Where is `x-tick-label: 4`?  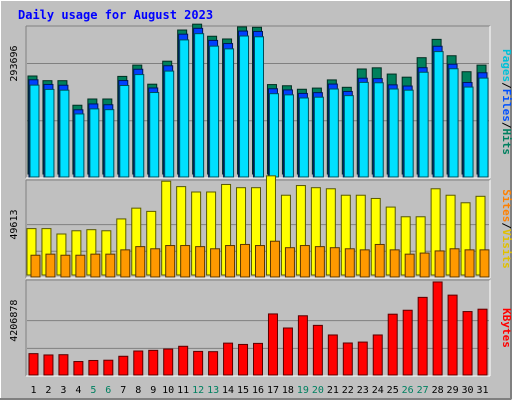 x-tick-label: 4 is located at coordinates (78, 390).